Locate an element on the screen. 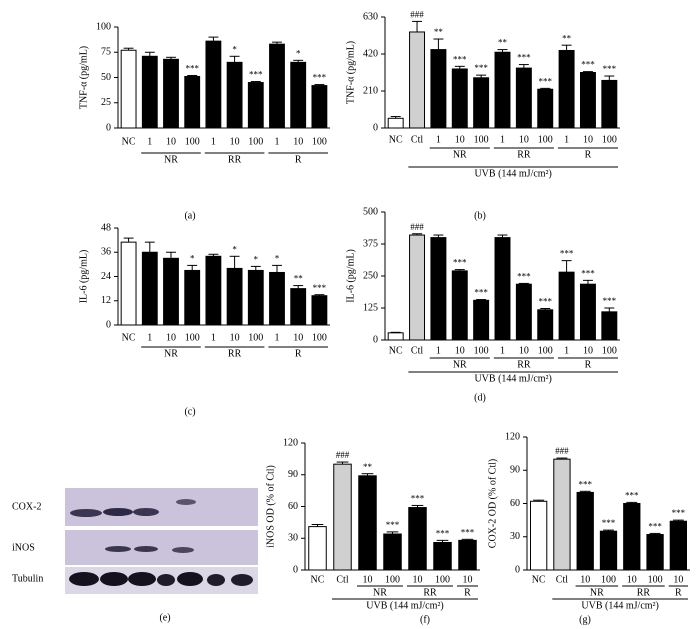 This screenshot has height=629, width=700. y-tick-label: 375 is located at coordinates (370, 243).